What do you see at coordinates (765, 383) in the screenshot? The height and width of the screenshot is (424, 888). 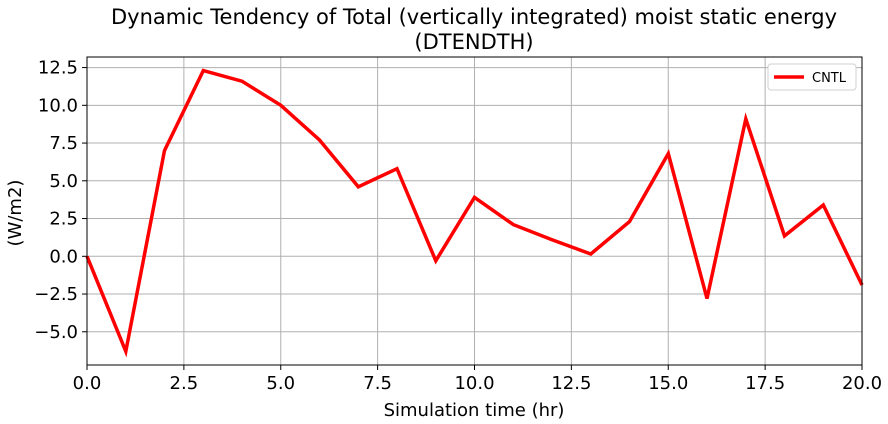 I see `x-tick-label: 17.5` at bounding box center [765, 383].